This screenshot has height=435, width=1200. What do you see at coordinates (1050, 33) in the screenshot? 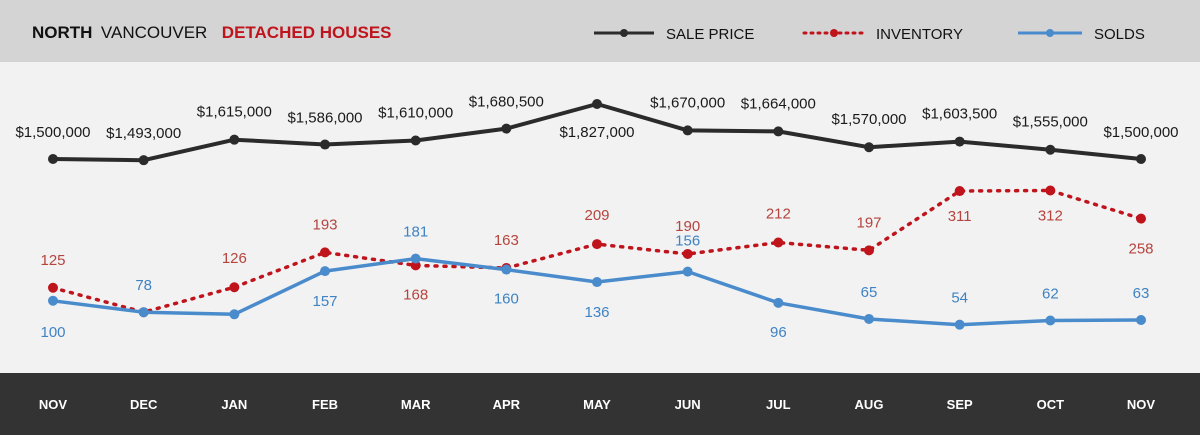
I see `legend-solds-marker` at bounding box center [1050, 33].